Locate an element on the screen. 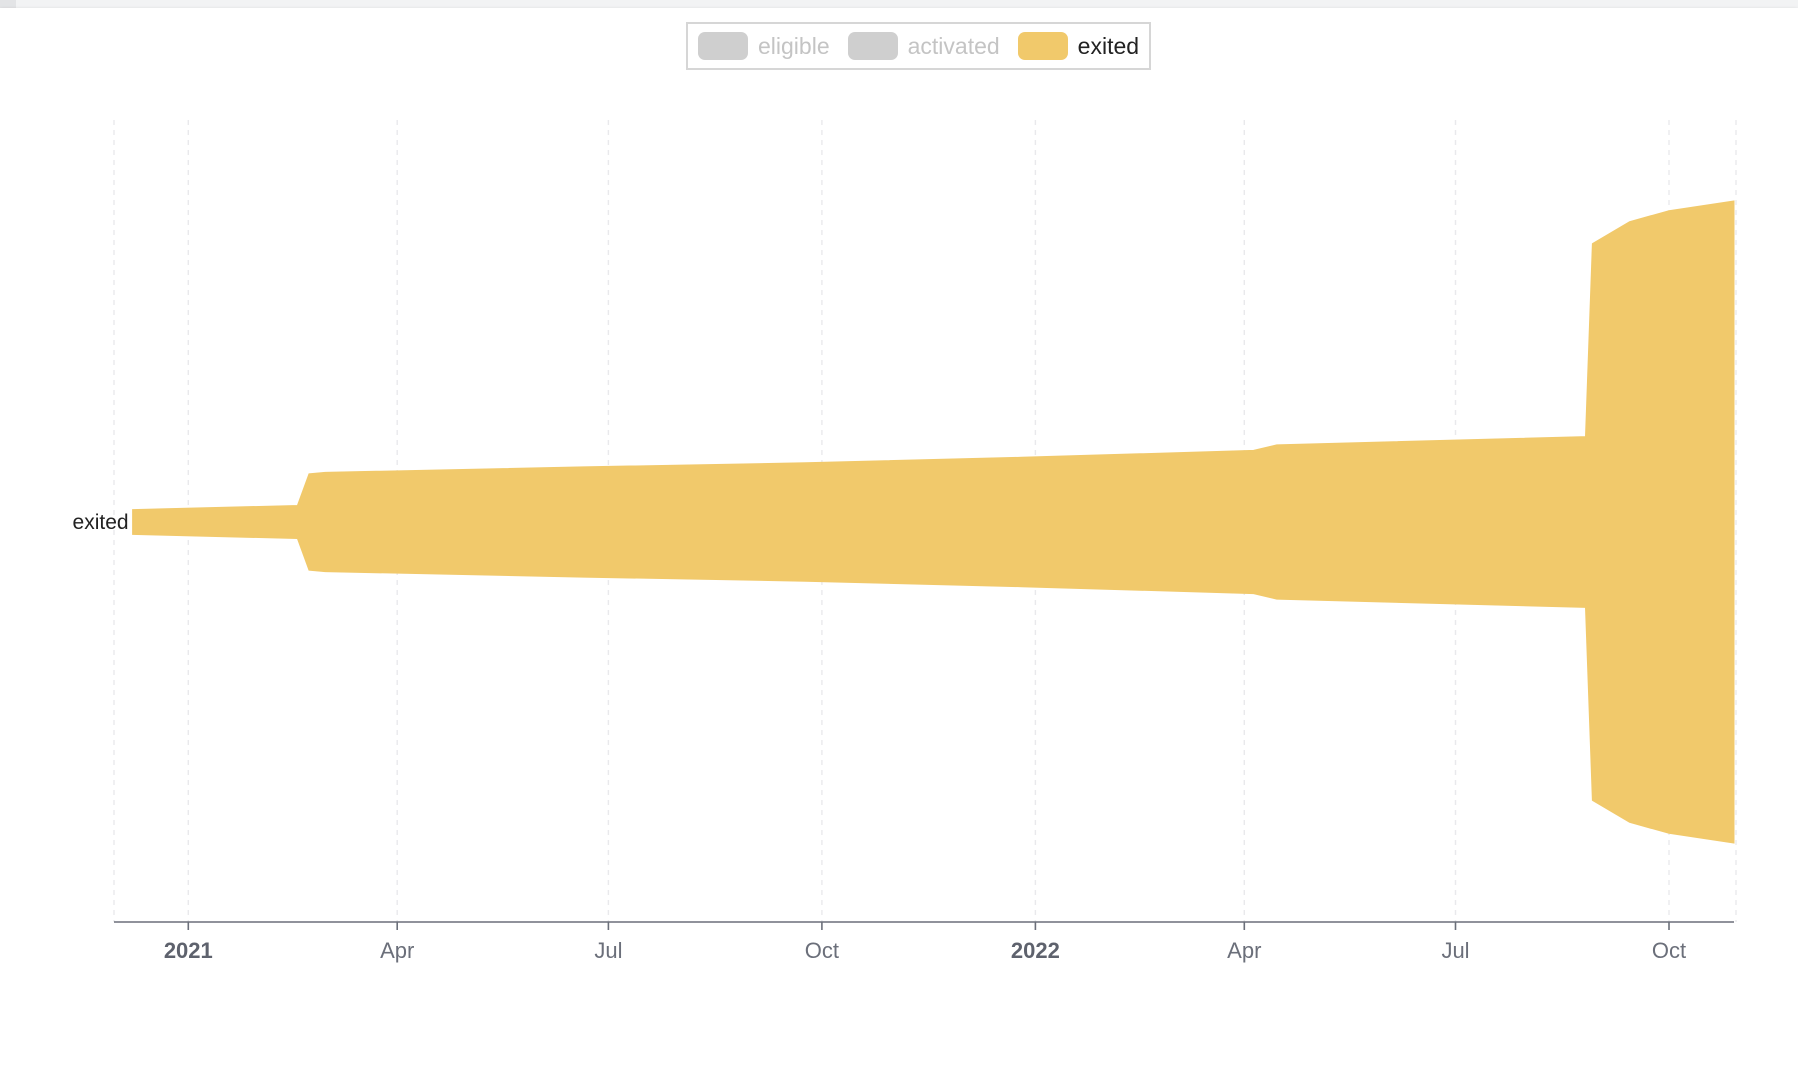 This screenshot has width=1798, height=1084. x-tick-label: 2022 is located at coordinates (1035, 950).